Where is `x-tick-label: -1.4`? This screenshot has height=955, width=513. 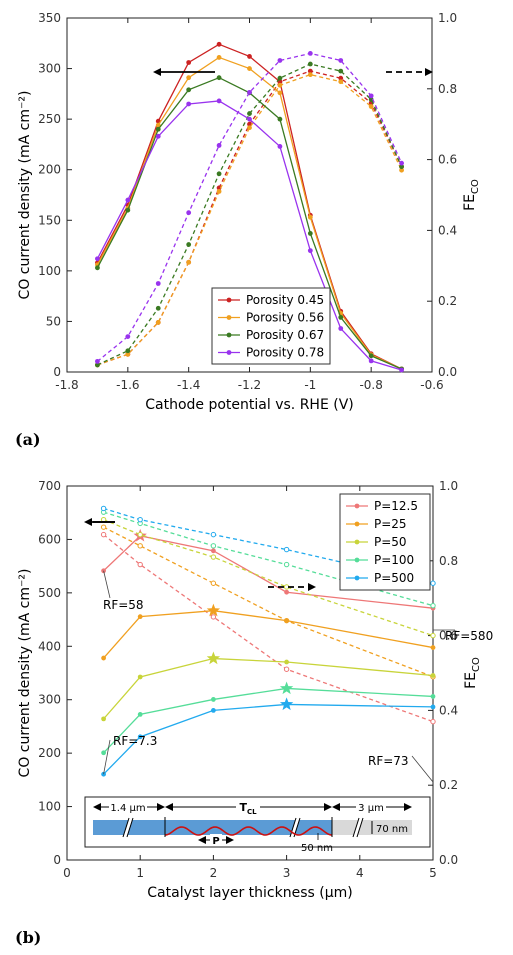
x-tick-label: -1.4 is located at coordinates (188, 385).